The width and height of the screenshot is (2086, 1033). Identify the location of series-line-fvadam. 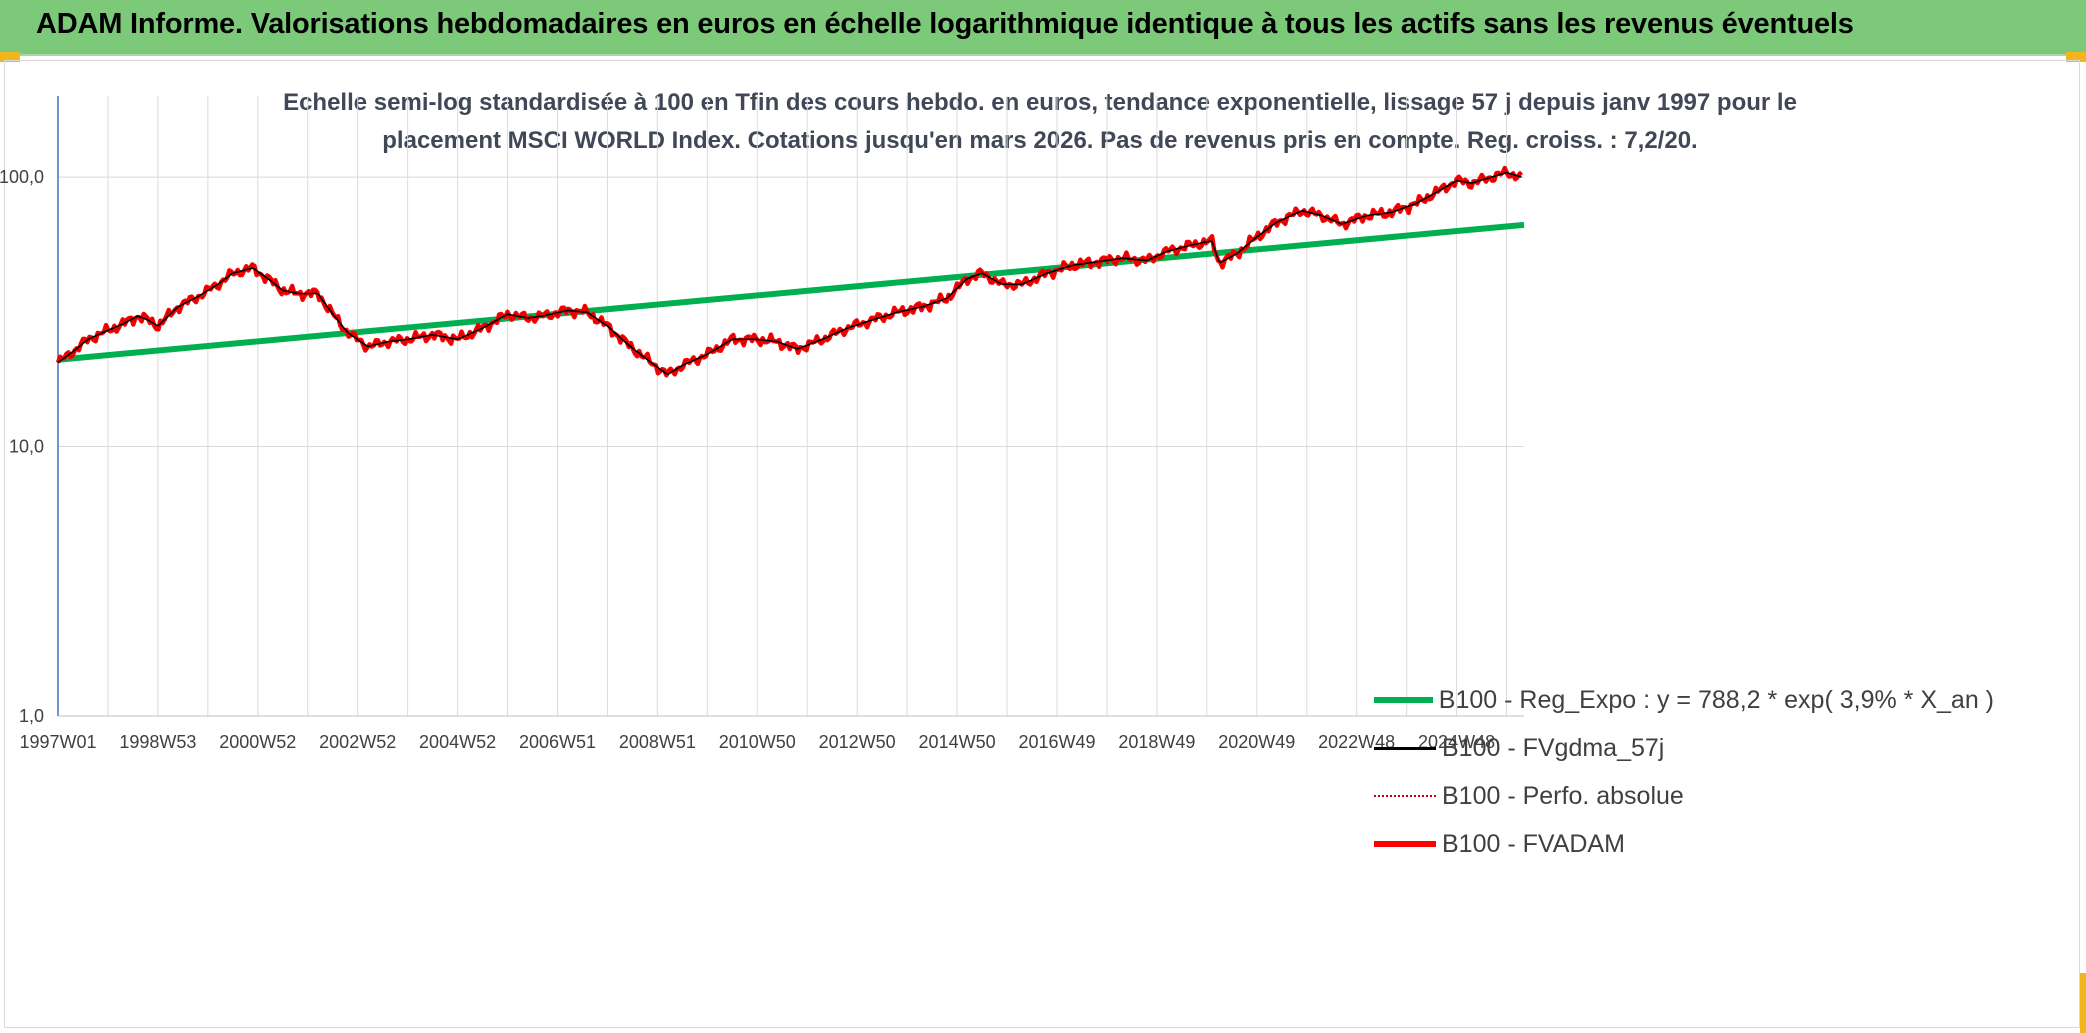
(789, 271).